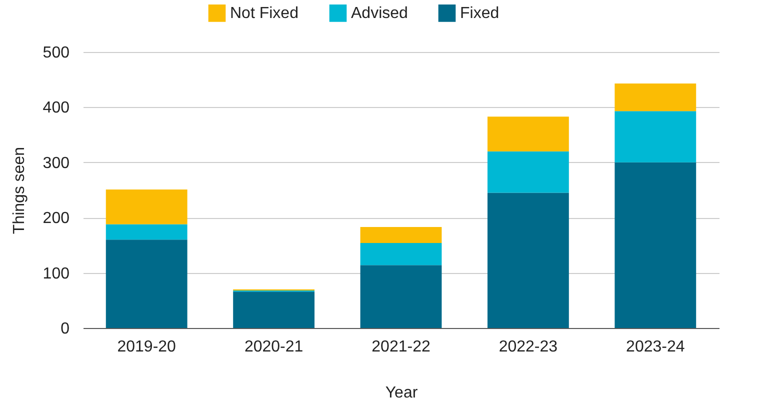 The width and height of the screenshot is (781, 418). I want to click on y-tick-label: 100, so click(56, 273).